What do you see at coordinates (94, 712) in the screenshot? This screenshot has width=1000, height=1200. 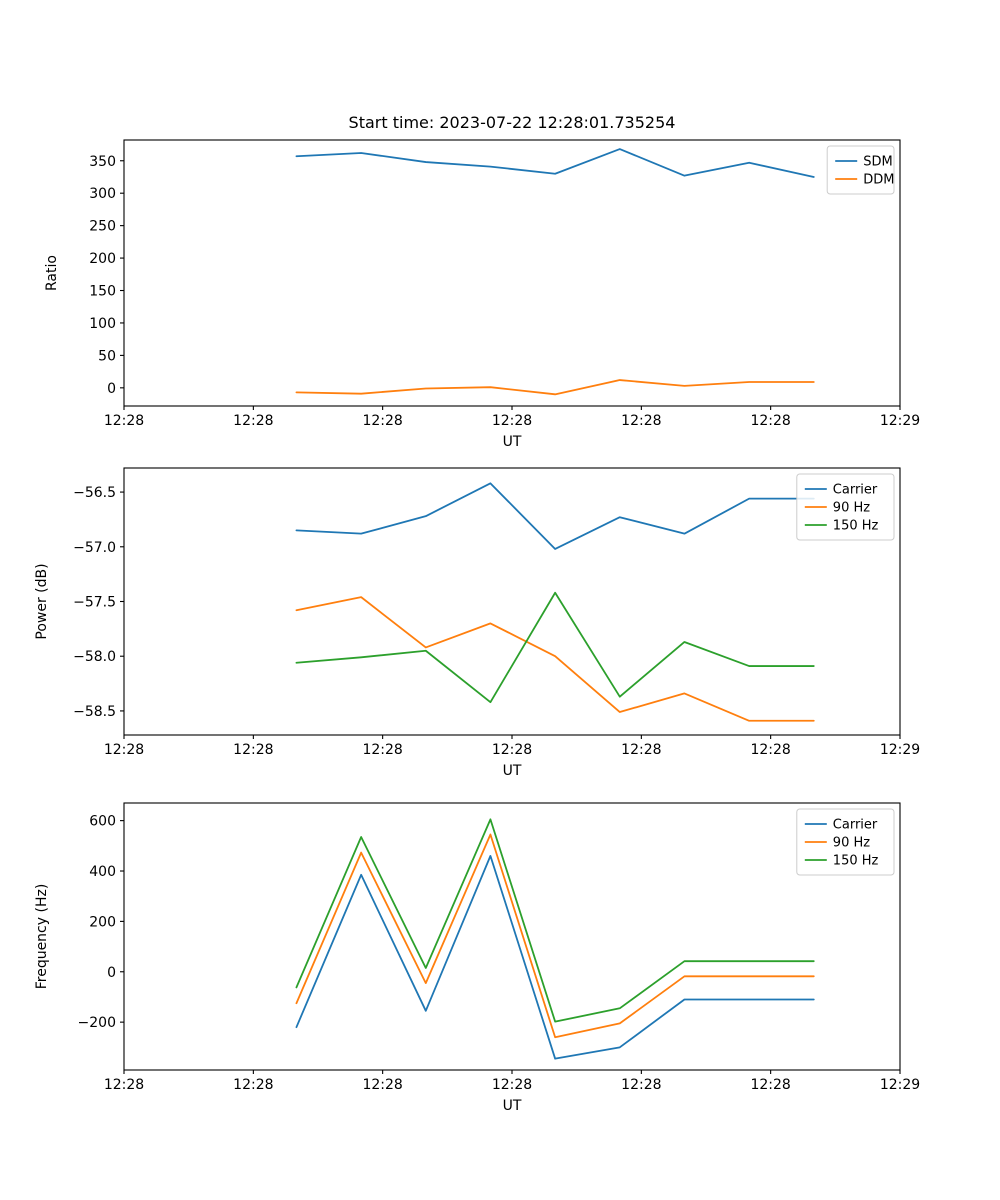 I see `y-tick-label: −58.5` at bounding box center [94, 712].